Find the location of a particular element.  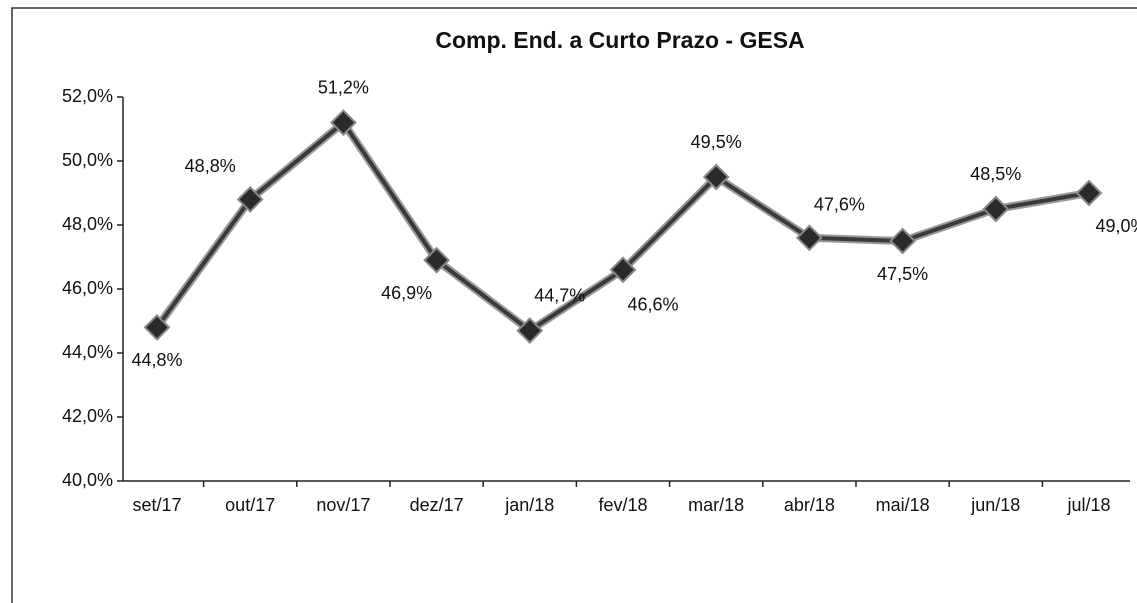

y-tick-label: 44,0% is located at coordinates (87, 352).